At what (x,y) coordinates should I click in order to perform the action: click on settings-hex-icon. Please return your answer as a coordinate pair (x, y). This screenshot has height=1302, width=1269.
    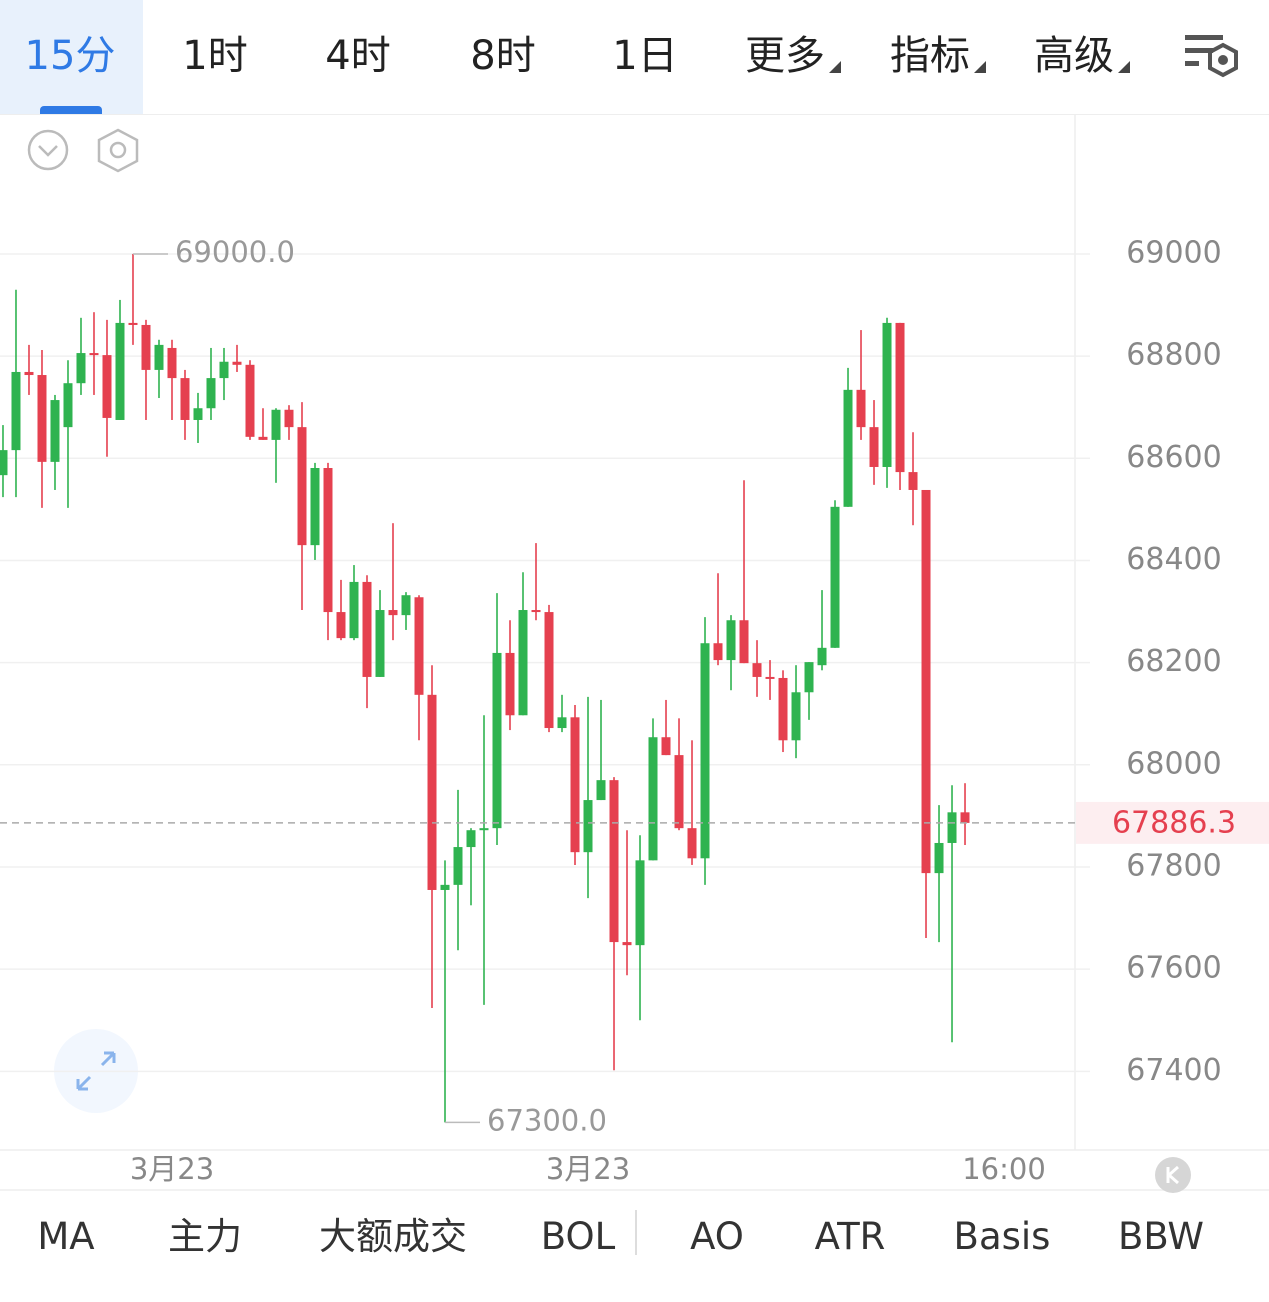
    Looking at the image, I should click on (118, 150).